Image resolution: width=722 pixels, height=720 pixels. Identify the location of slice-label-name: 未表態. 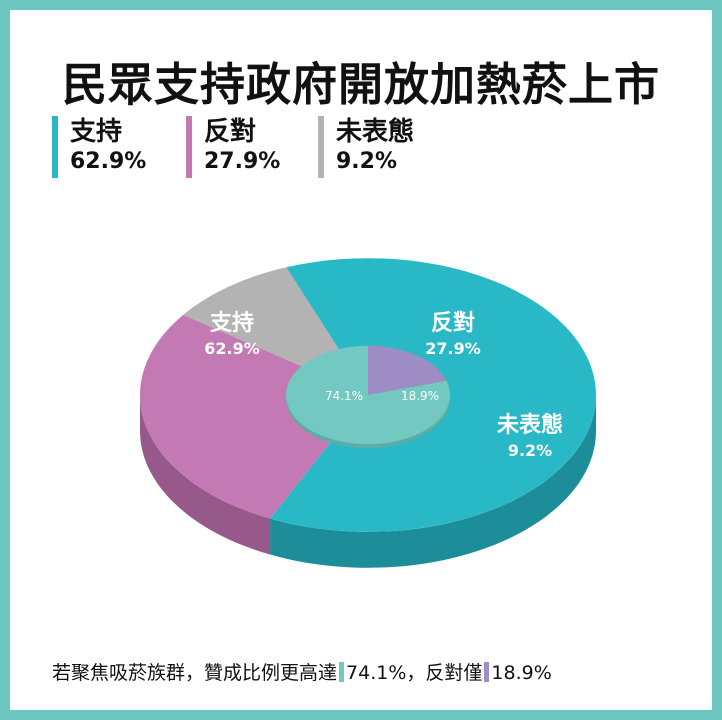
(530, 425).